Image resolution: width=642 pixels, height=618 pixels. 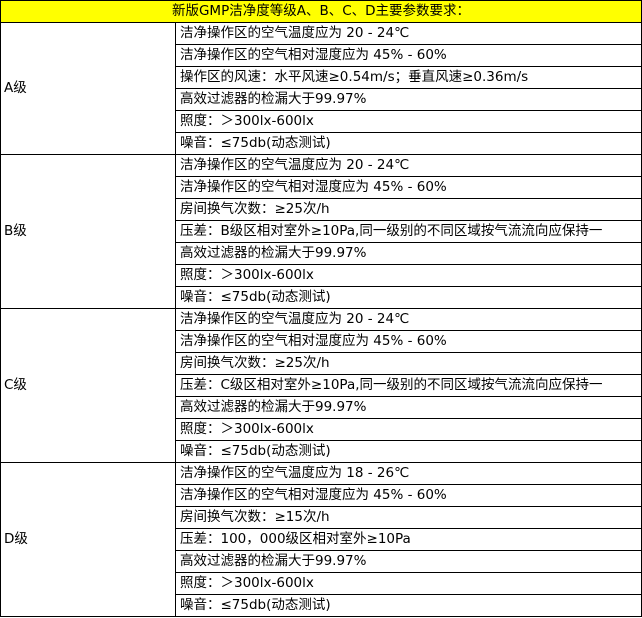 What do you see at coordinates (408, 473) in the screenshot?
I see `requirement-cell: 洁净操作区的空气温度应为 18 - 26℃` at bounding box center [408, 473].